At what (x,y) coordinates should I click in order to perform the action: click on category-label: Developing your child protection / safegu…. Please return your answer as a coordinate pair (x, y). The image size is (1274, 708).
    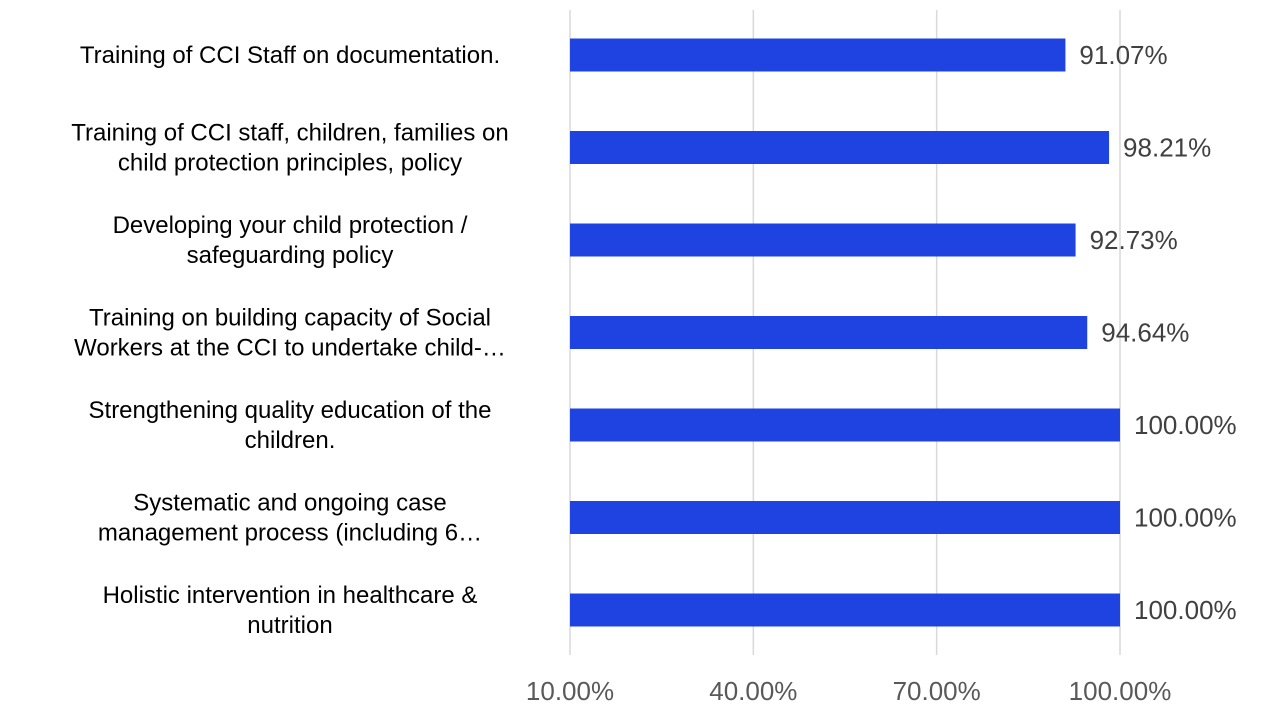
    Looking at the image, I should click on (290, 240).